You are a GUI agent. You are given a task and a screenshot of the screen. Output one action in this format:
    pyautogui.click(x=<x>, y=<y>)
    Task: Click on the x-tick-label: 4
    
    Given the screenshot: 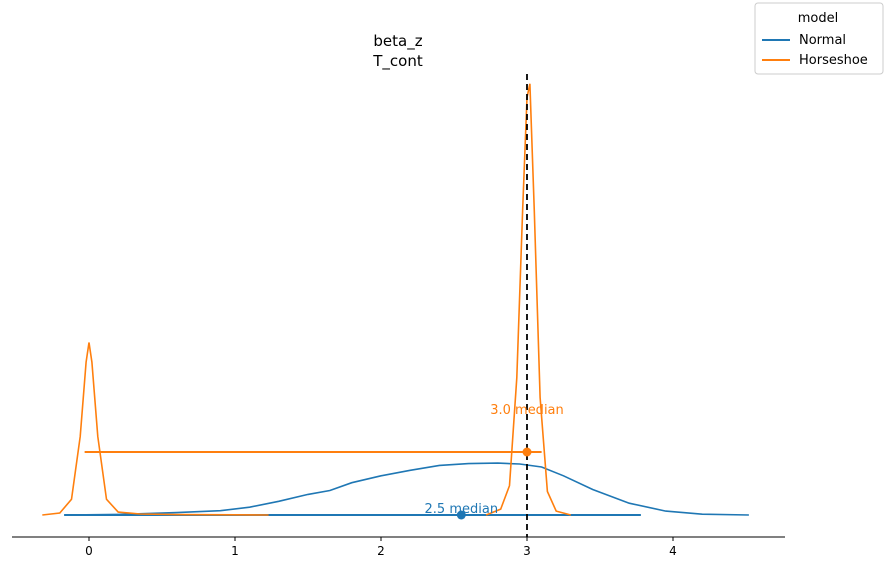 What is the action you would take?
    pyautogui.click(x=673, y=551)
    